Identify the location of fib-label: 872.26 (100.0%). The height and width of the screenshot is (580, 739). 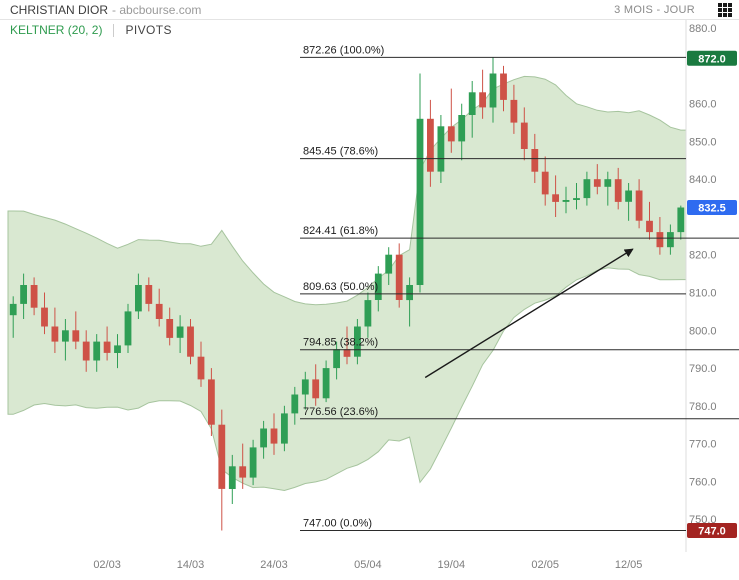
(343, 50).